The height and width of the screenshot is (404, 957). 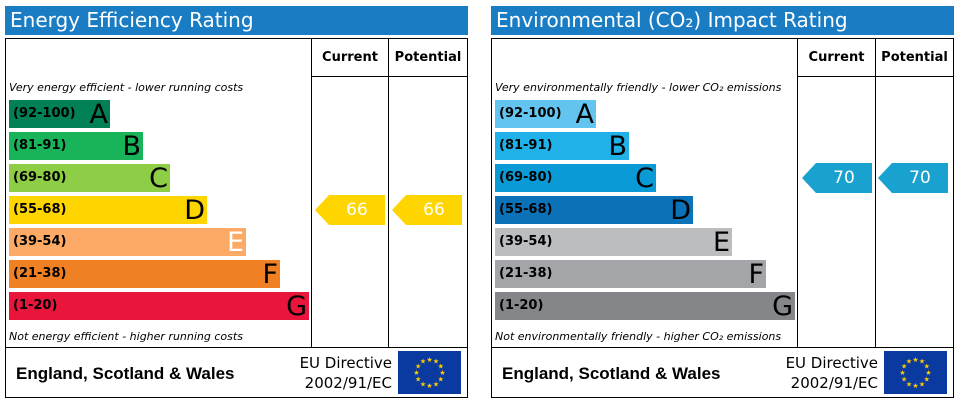 I want to click on band-letter-label: A, so click(x=584, y=114).